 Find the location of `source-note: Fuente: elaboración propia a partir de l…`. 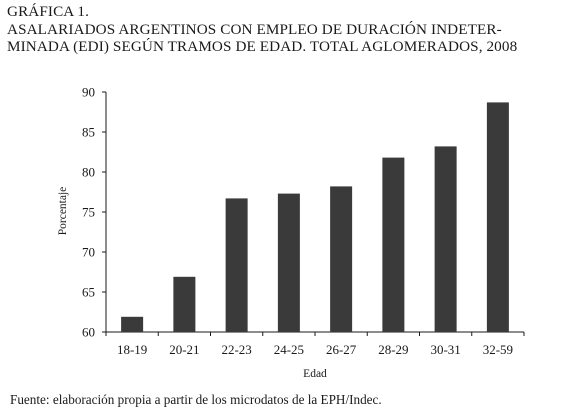

source-note: Fuente: elaboración propia a partir de l… is located at coordinates (196, 399).